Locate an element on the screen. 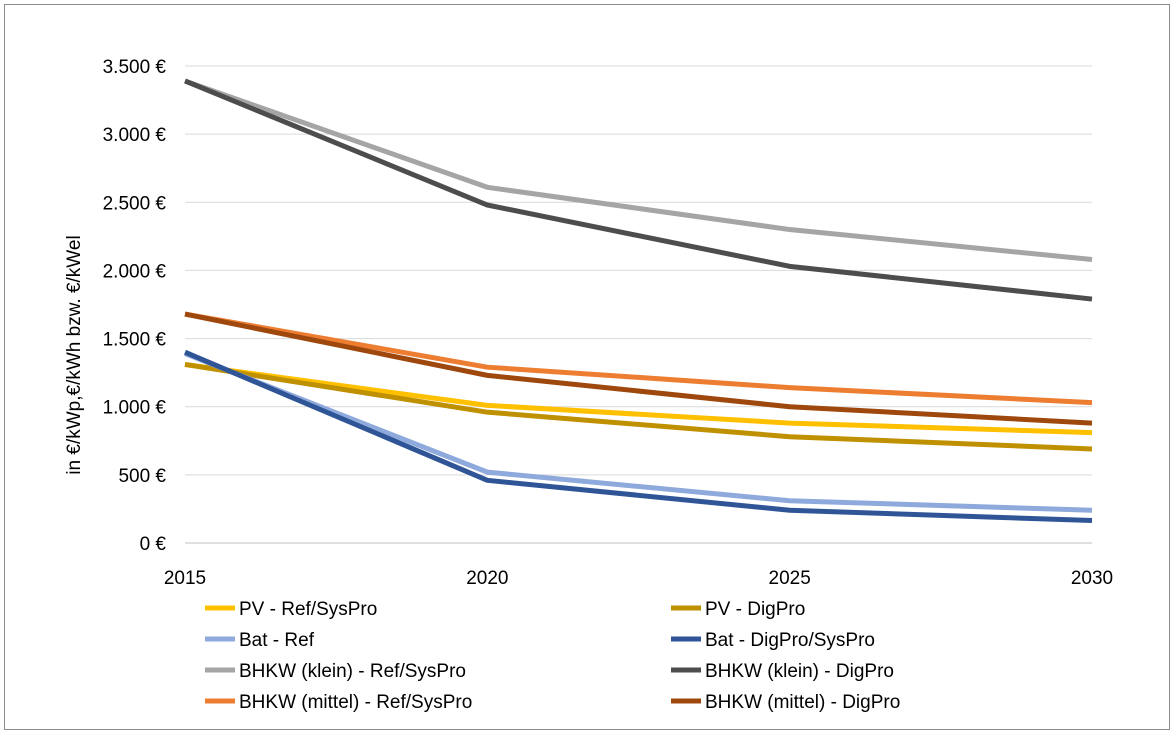 This screenshot has height=736, width=1176. x-tick-label: 2025 is located at coordinates (790, 578).